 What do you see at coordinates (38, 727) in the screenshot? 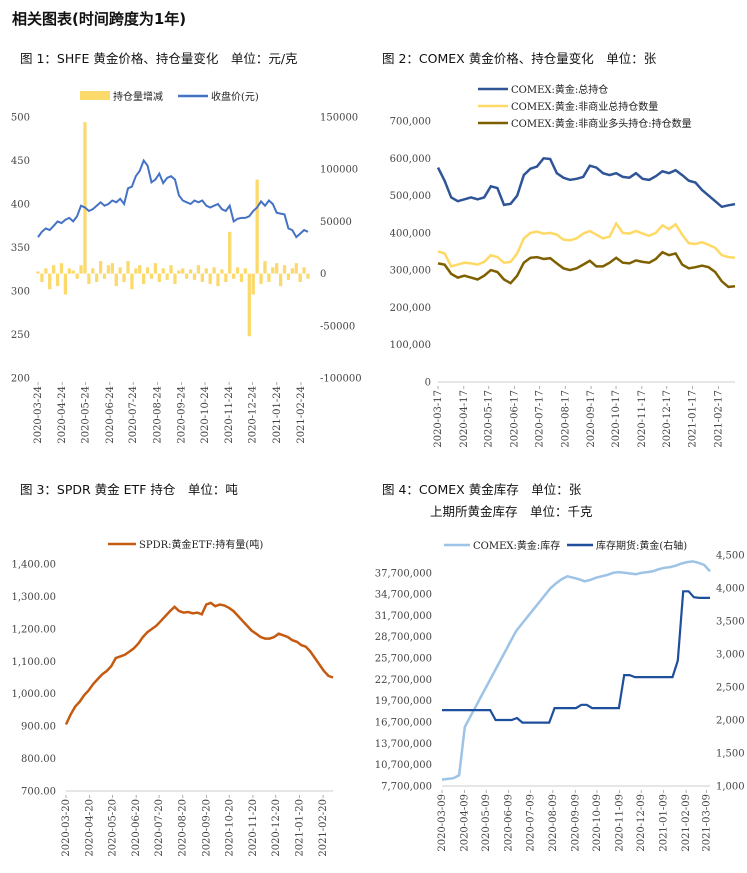
I see `chart3-yleft-tick-label: 900.00` at bounding box center [38, 727].